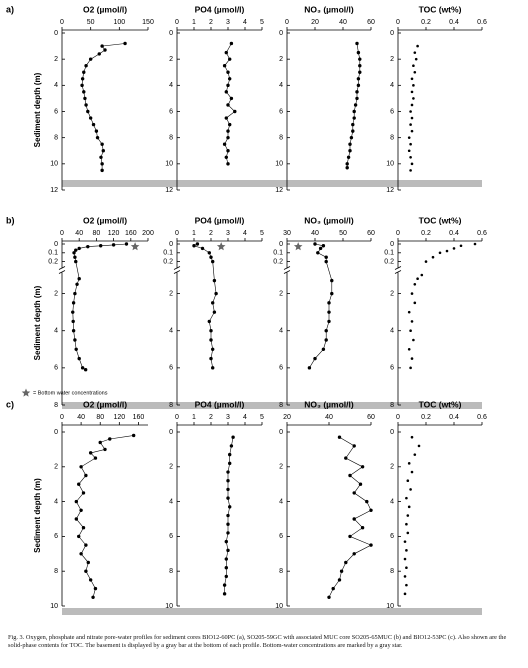  Describe the element at coordinates (211, 233) in the screenshot. I see `x-tick-label: 2` at that location.